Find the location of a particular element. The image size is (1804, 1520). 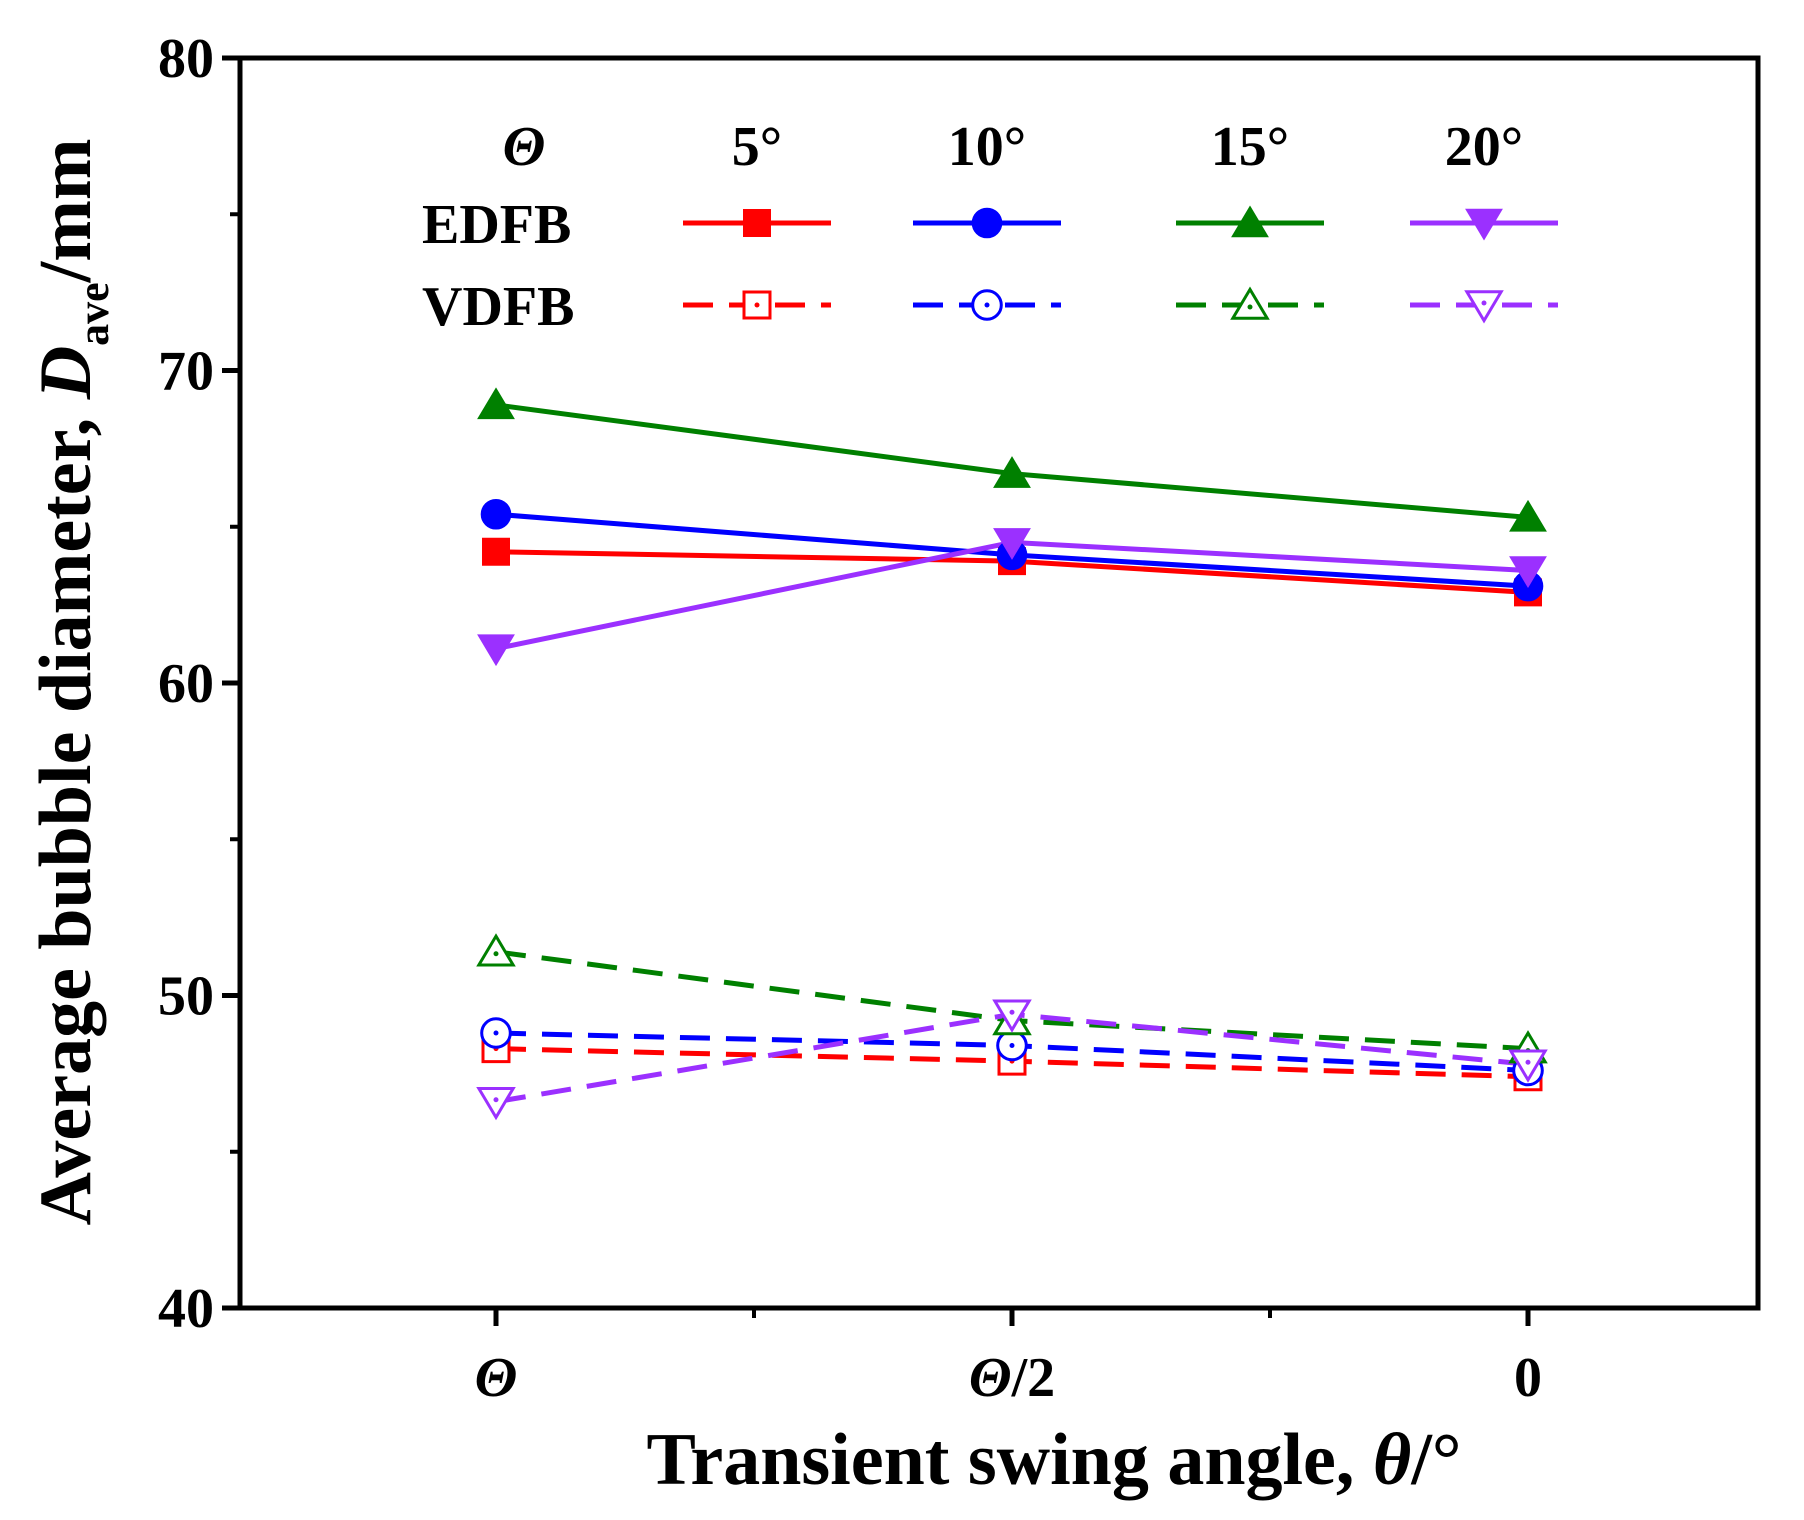

y-axis-title-unit: /mm is located at coordinates (66, 210).